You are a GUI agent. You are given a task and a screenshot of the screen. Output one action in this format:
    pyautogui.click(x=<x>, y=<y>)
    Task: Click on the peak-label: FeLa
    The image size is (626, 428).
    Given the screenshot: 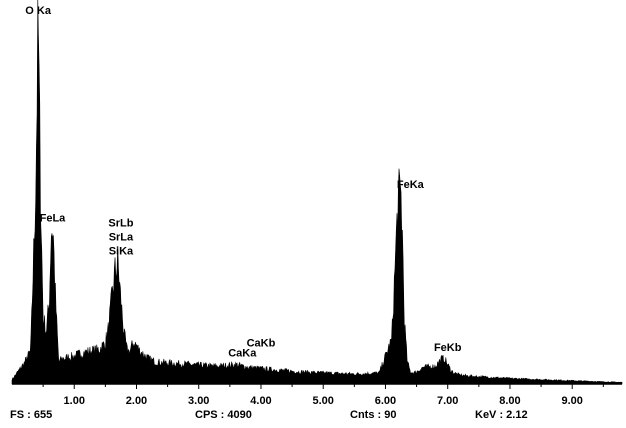 What is the action you would take?
    pyautogui.click(x=53, y=218)
    